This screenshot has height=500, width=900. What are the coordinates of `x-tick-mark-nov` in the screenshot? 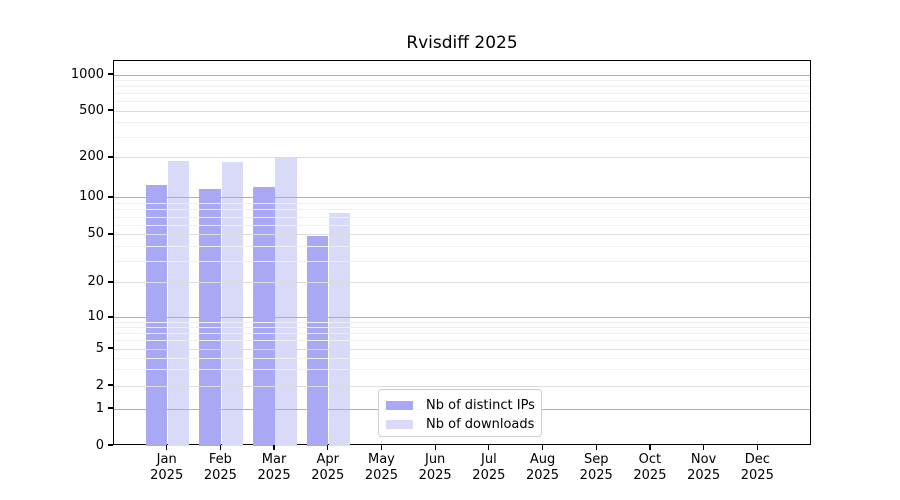 It's located at (704, 447).